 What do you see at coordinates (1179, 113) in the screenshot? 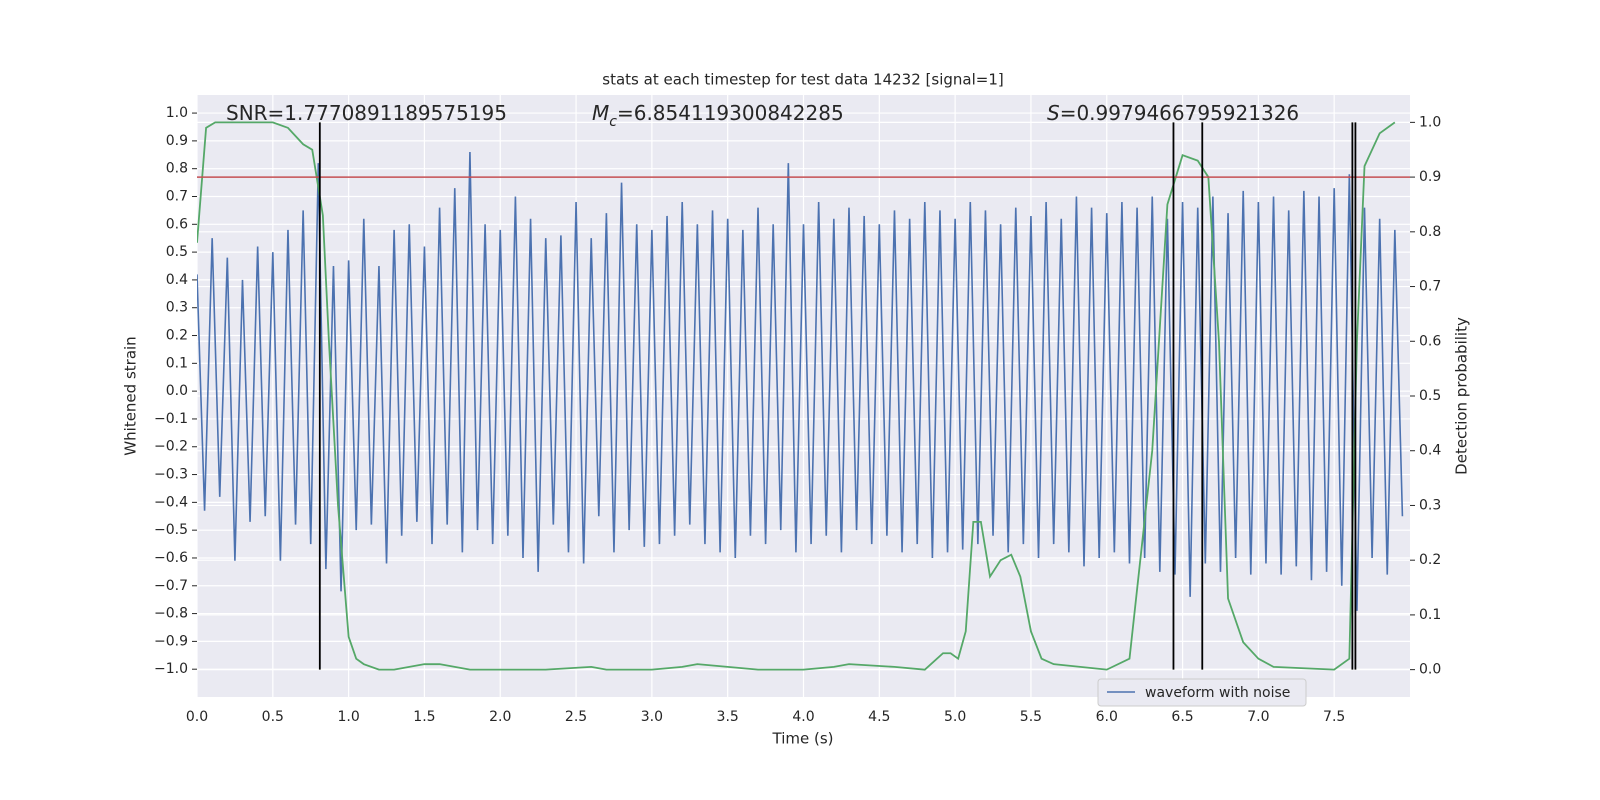
I see `annotation-text: =0.9979466795921326` at bounding box center [1179, 113].